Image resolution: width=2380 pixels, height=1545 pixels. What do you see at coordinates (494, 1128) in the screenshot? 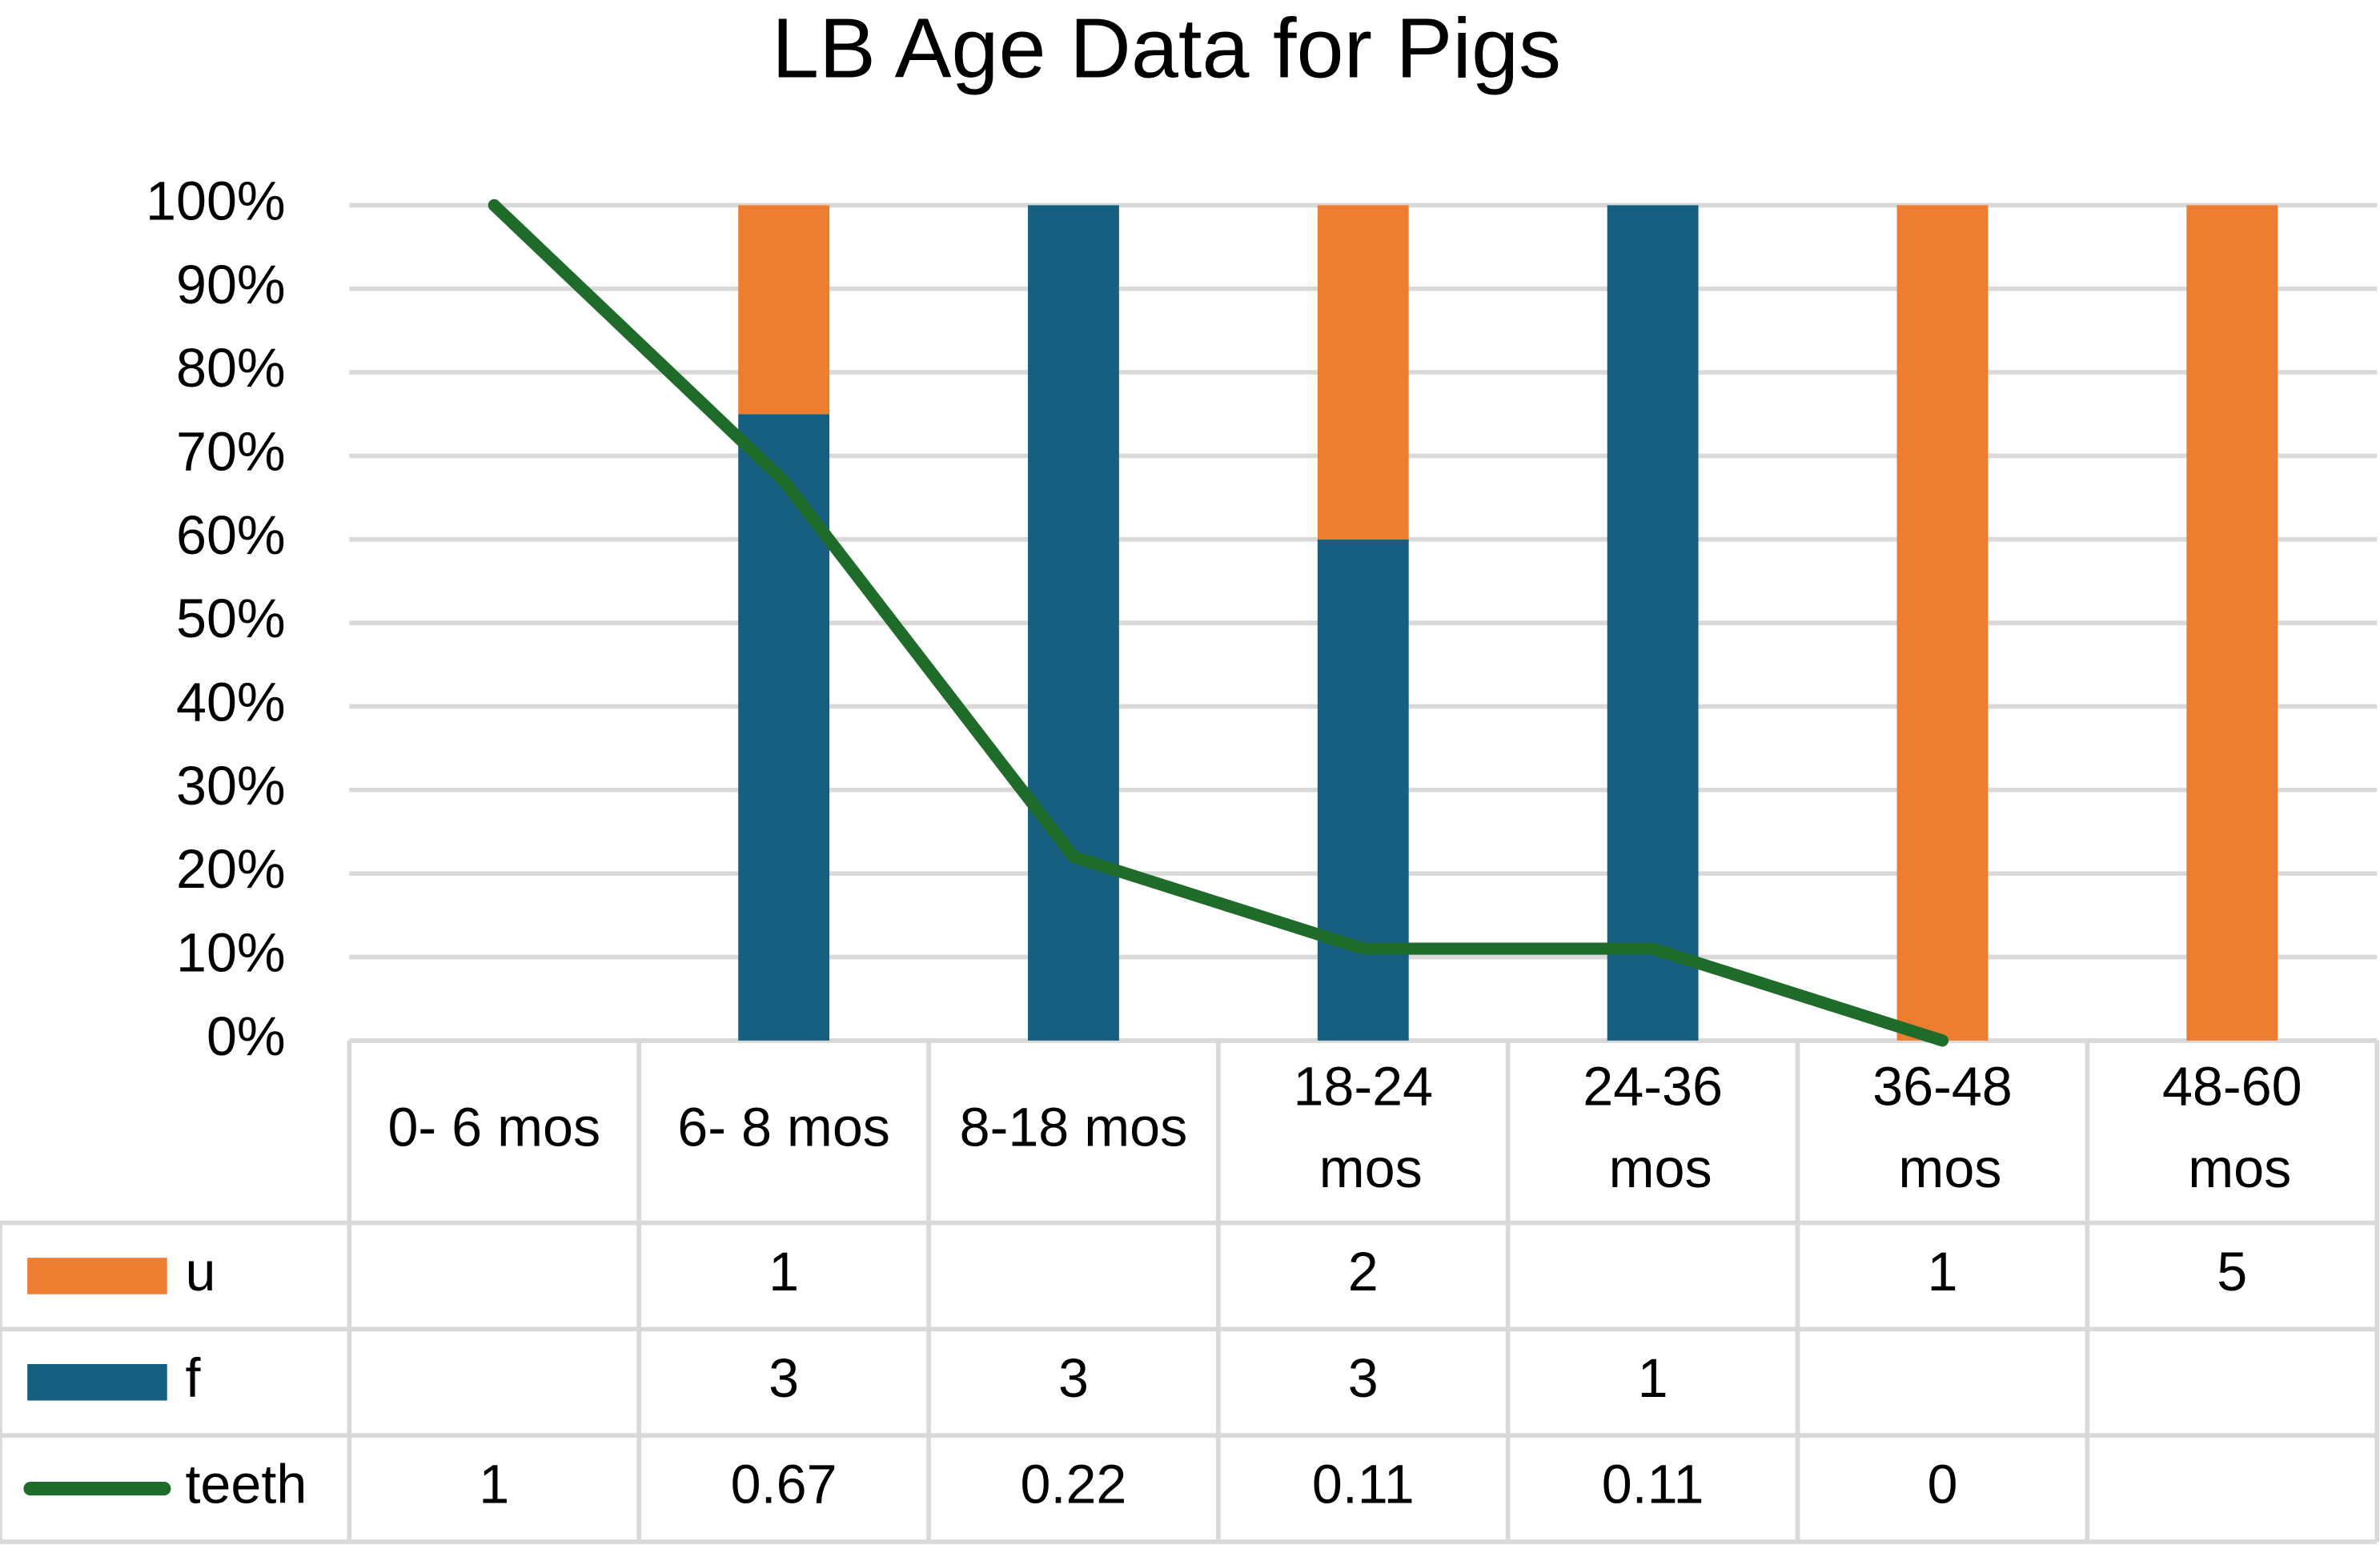
I see `x-tick-label: 0- 6 mos` at bounding box center [494, 1128].